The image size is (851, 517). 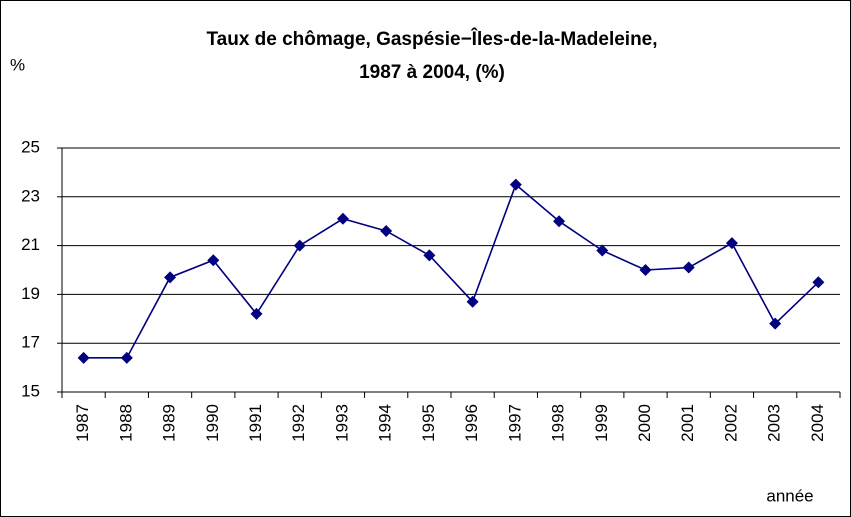 What do you see at coordinates (30, 342) in the screenshot?
I see `y-tick-label: 17` at bounding box center [30, 342].